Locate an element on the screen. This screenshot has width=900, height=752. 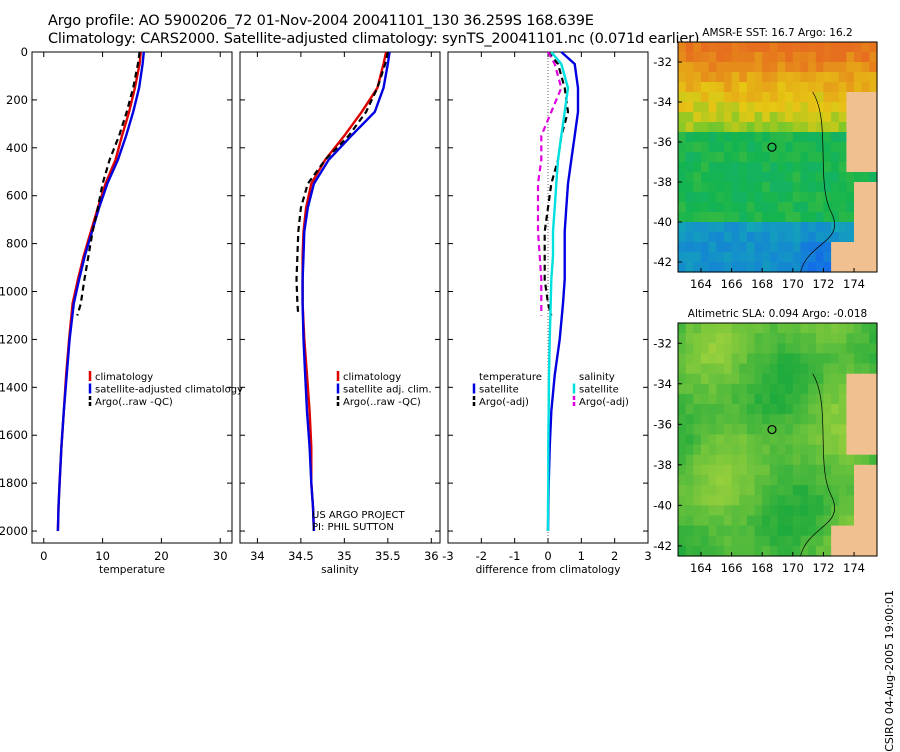
temperature-frame is located at coordinates (132, 297).